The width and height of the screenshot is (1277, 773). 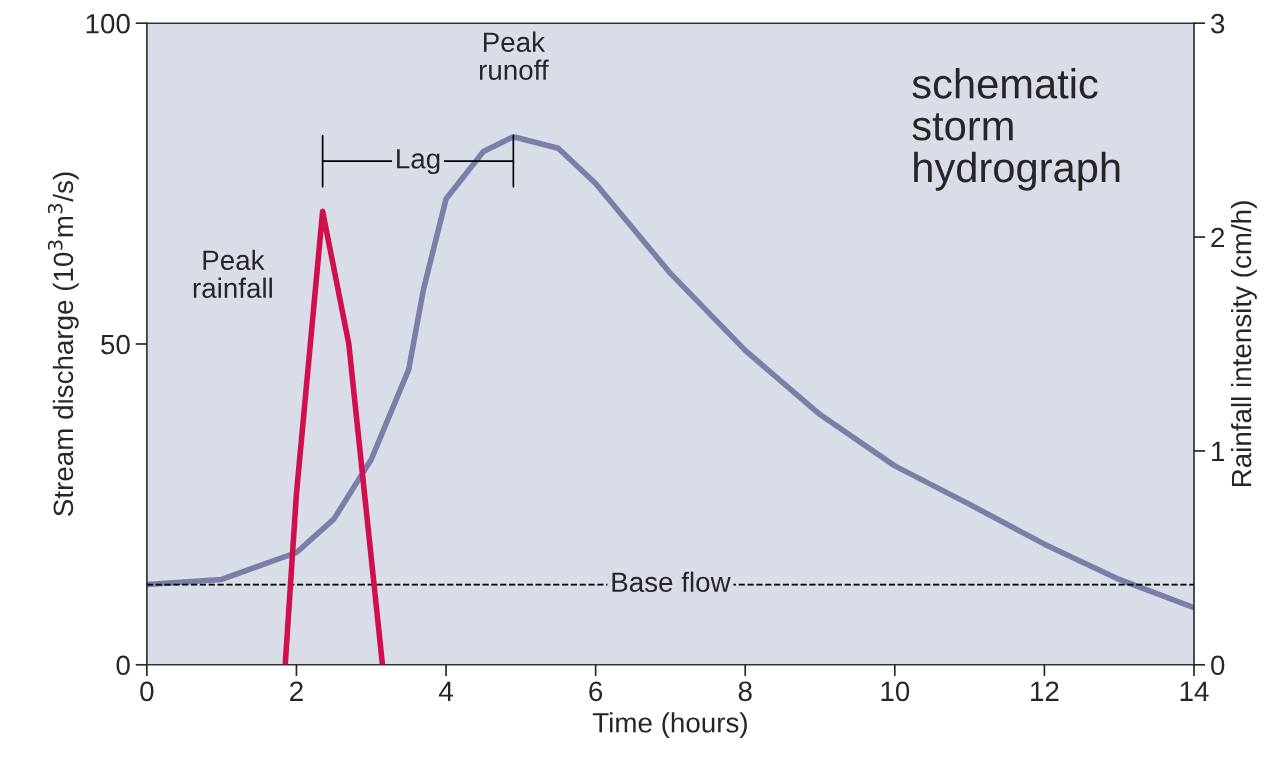 What do you see at coordinates (671, 582) in the screenshot?
I see `ref-line-label: Base flow` at bounding box center [671, 582].